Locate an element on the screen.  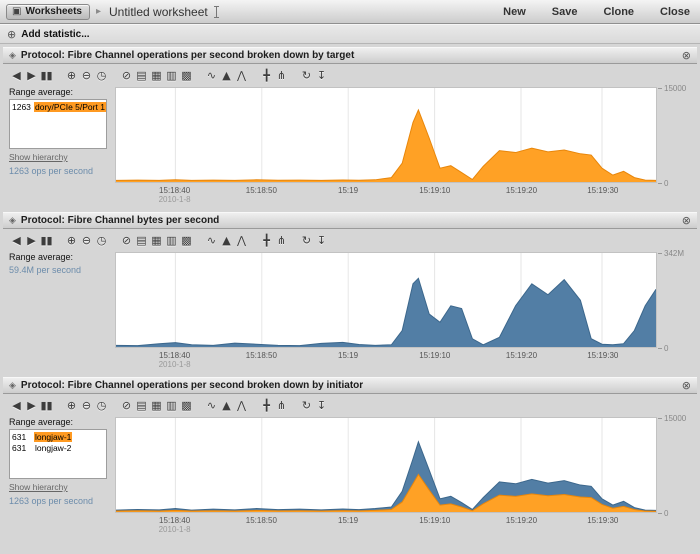
legend-row: 1263 dory/PCIe 5/Port 1 is located at coordinates (59, 107).